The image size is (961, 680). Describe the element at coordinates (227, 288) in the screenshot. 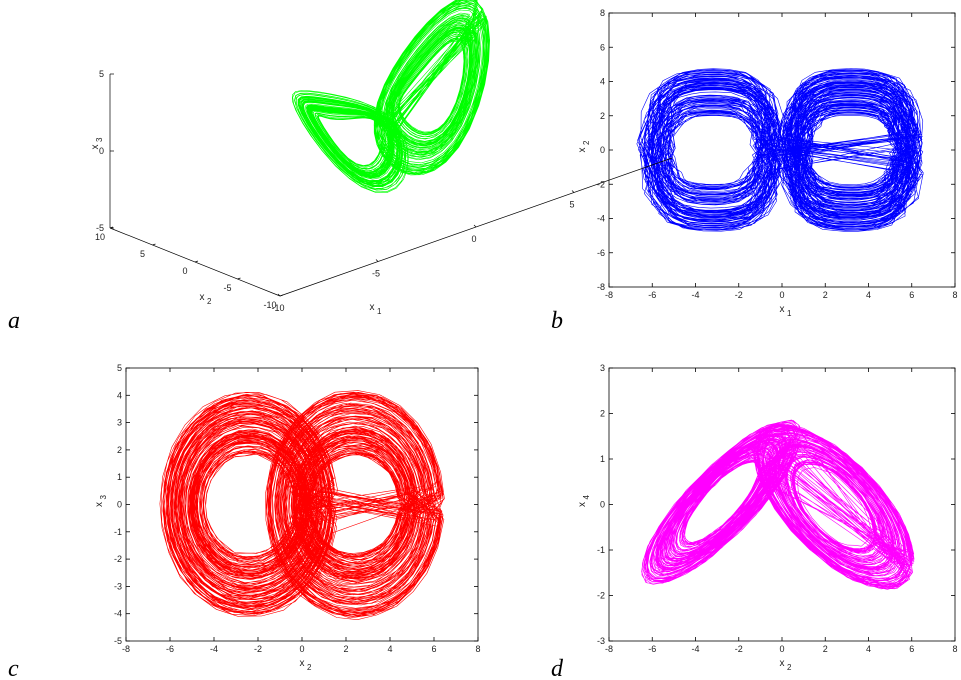

I see `x2-tick-label: -5` at that location.